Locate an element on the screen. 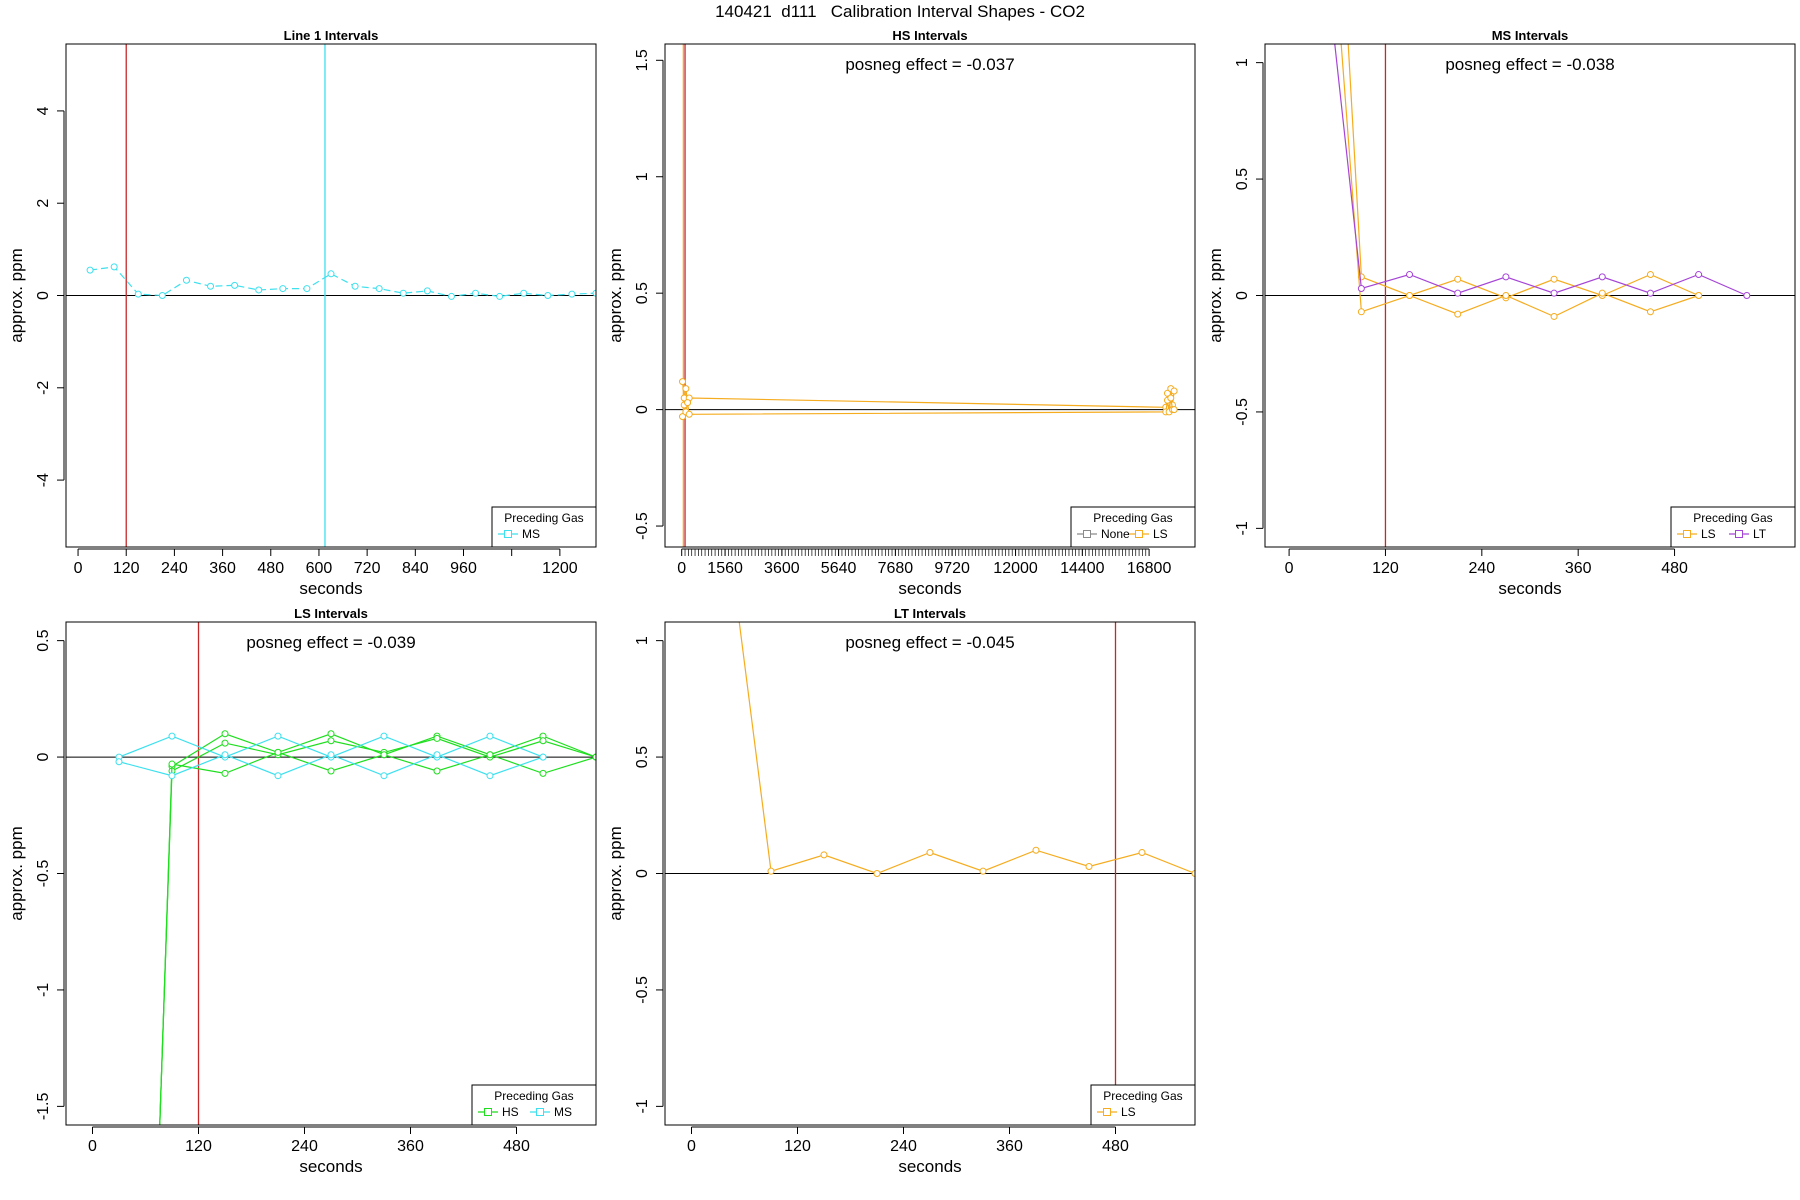  y-tick-label: 1 is located at coordinates (642, 640).